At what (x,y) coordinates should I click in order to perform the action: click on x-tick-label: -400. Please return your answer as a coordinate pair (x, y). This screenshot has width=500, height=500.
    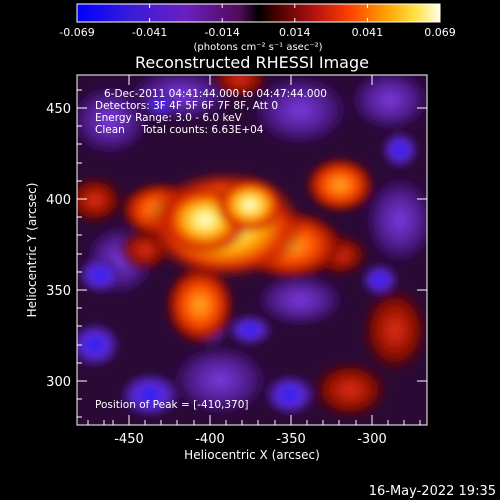
    Looking at the image, I should click on (210, 439).